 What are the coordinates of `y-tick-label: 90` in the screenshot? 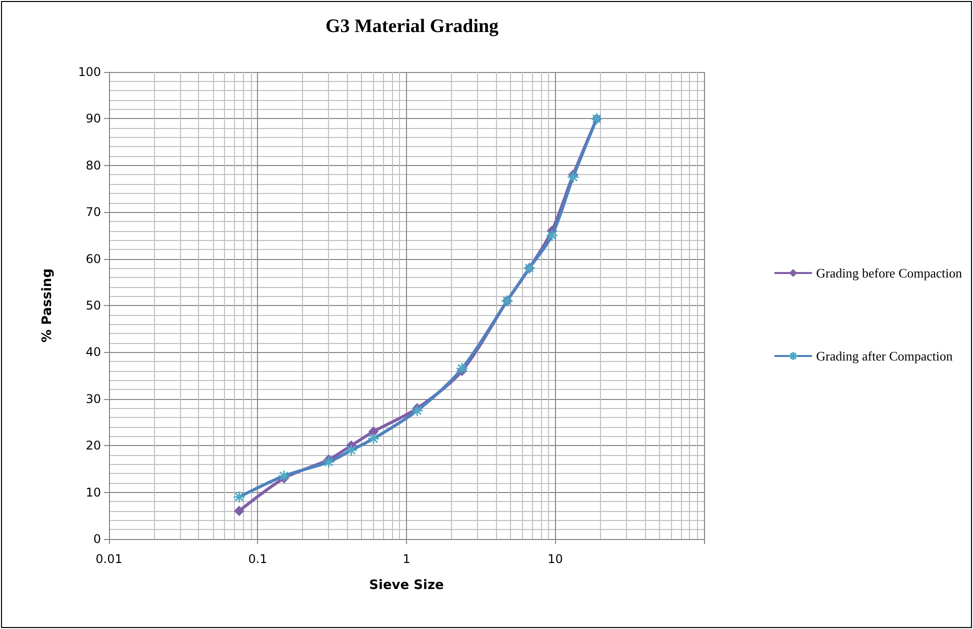 It's located at (93, 119).